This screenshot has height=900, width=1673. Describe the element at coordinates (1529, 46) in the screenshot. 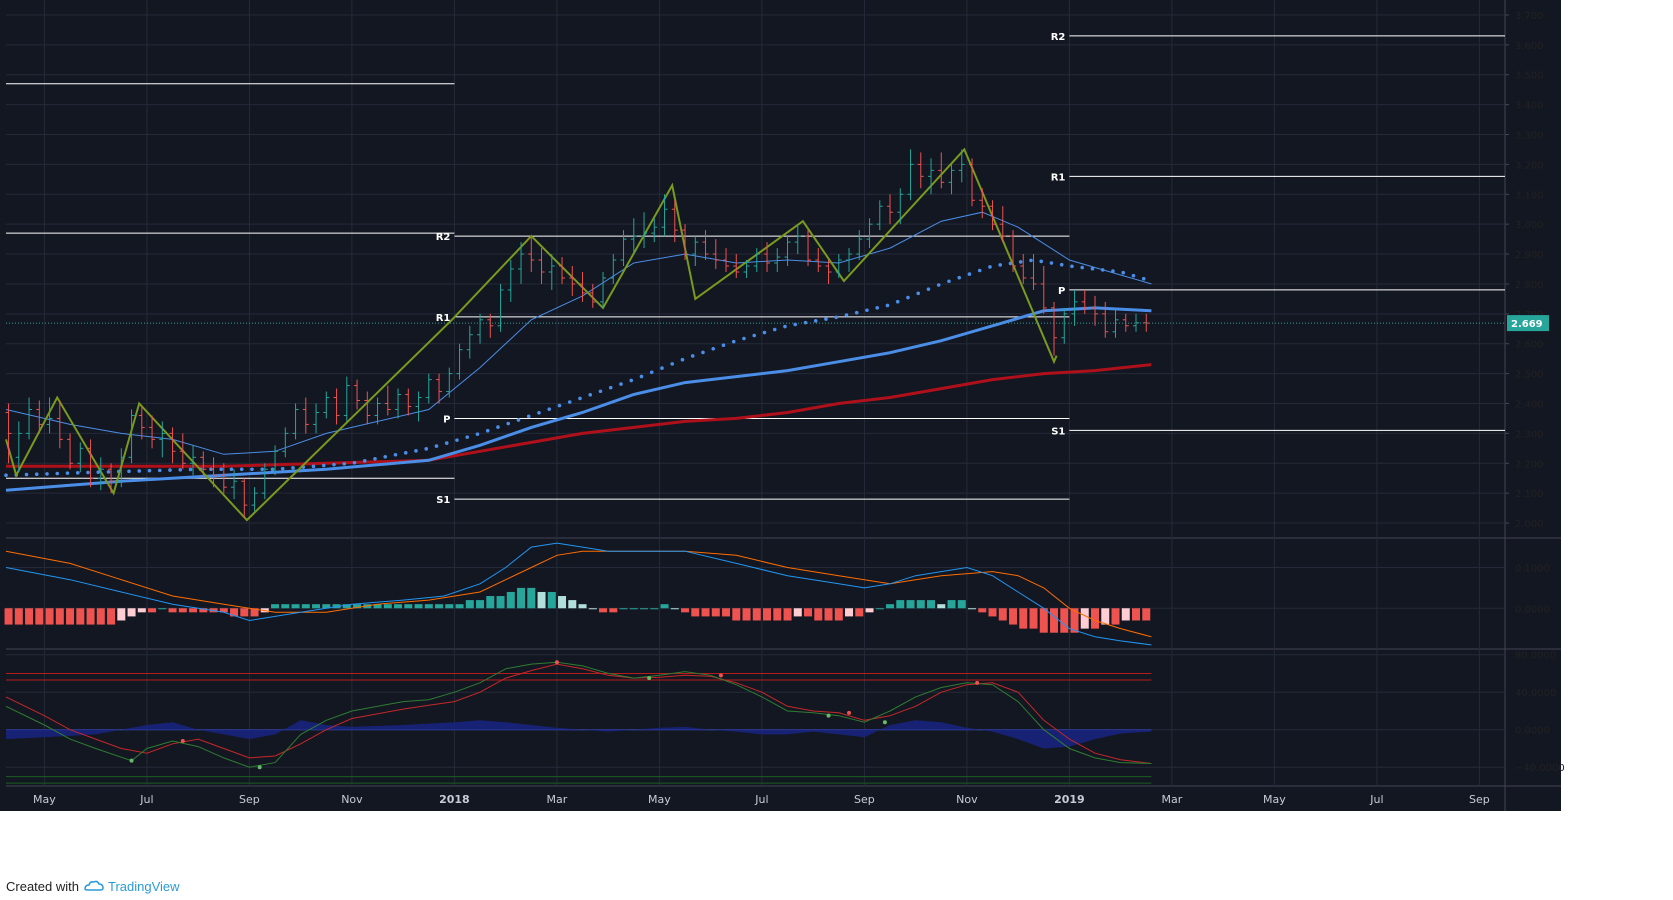

I see `y-tick-label: 3.600` at that location.